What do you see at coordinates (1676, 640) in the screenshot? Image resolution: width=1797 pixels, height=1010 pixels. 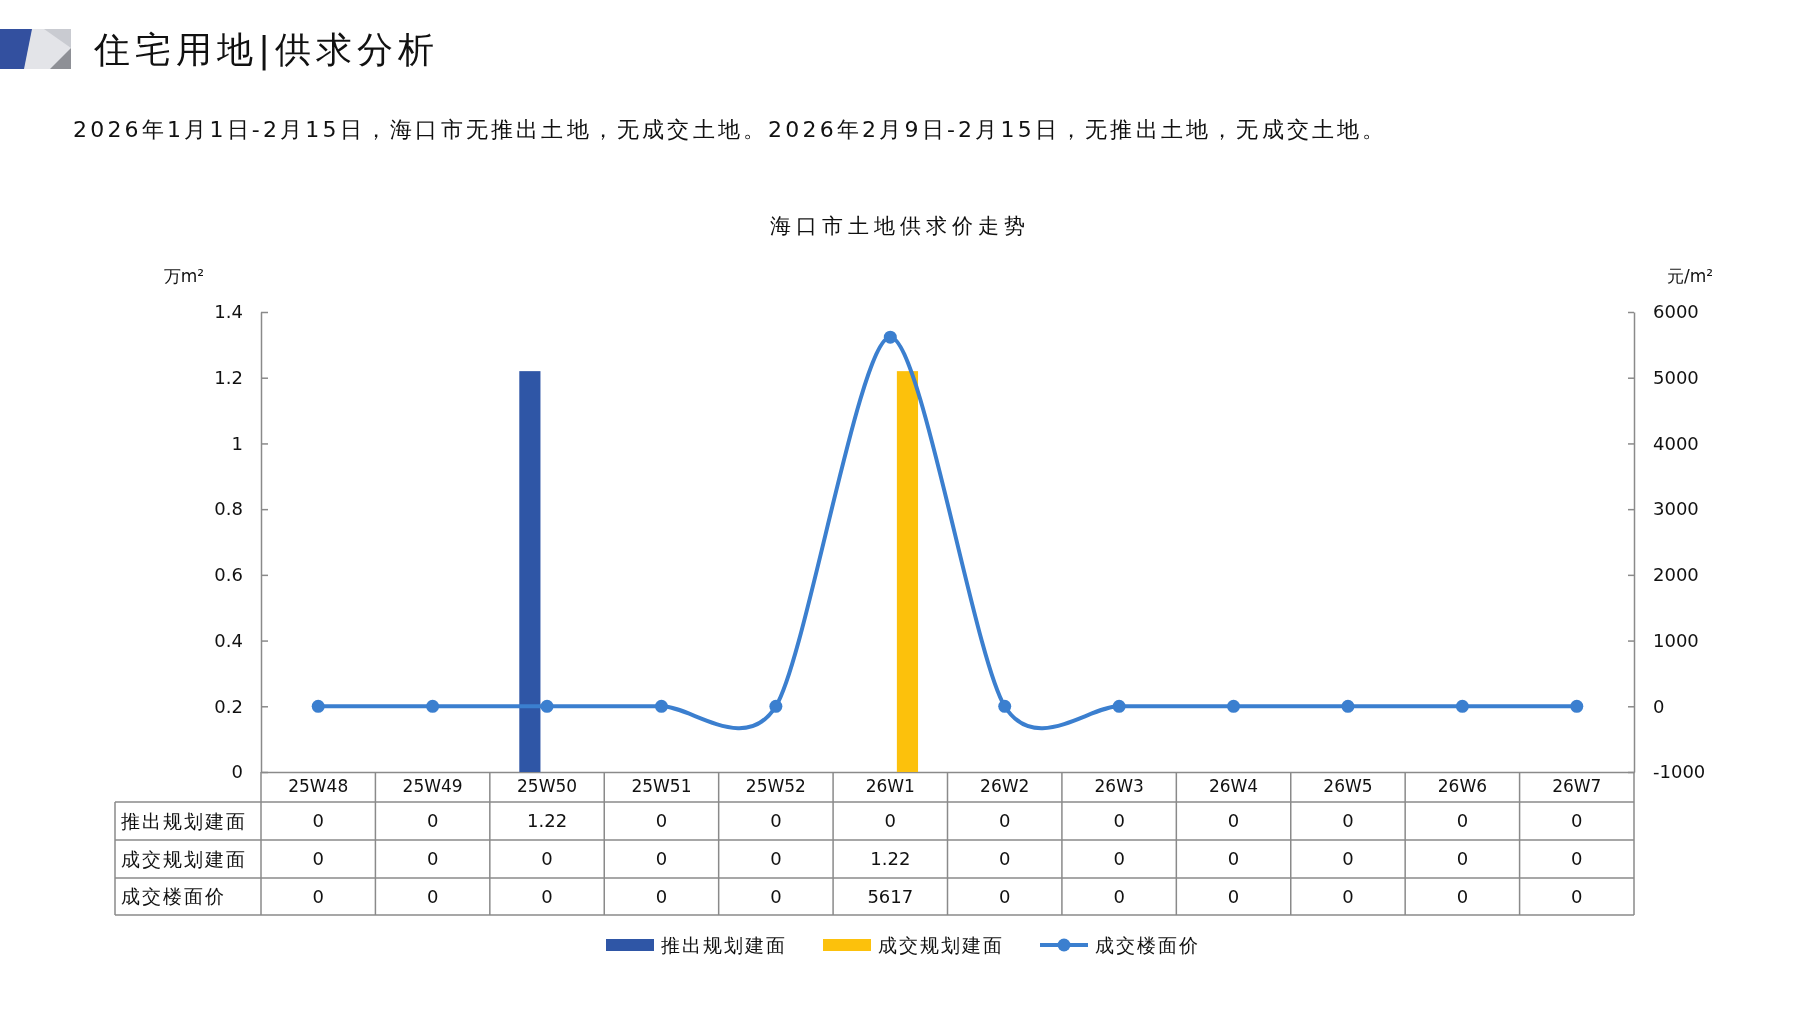 I see `y2-tick-label: 1000` at bounding box center [1676, 640].